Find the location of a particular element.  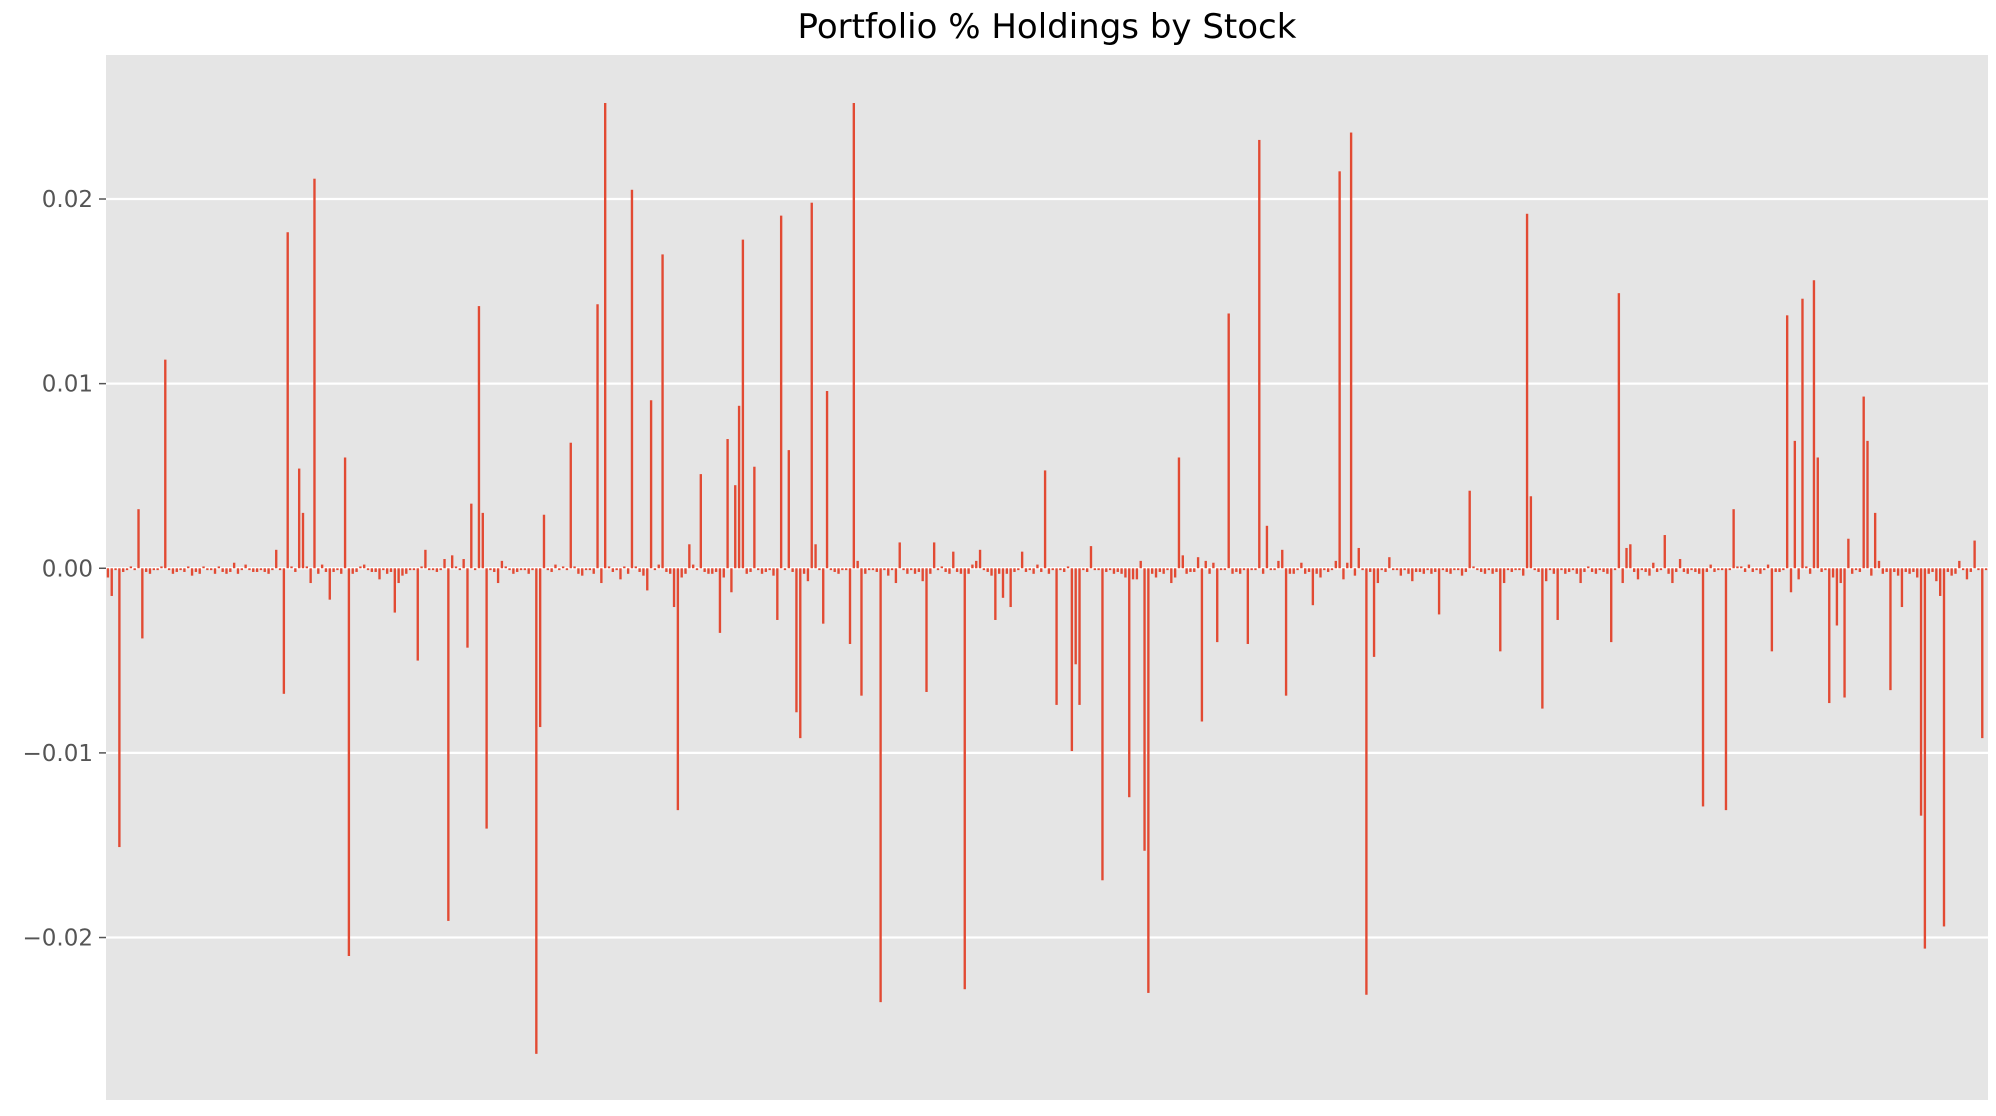

y-axis-ticks: 0.02 0.01 0.00 −0.01 −0.02 is located at coordinates (64, 569).